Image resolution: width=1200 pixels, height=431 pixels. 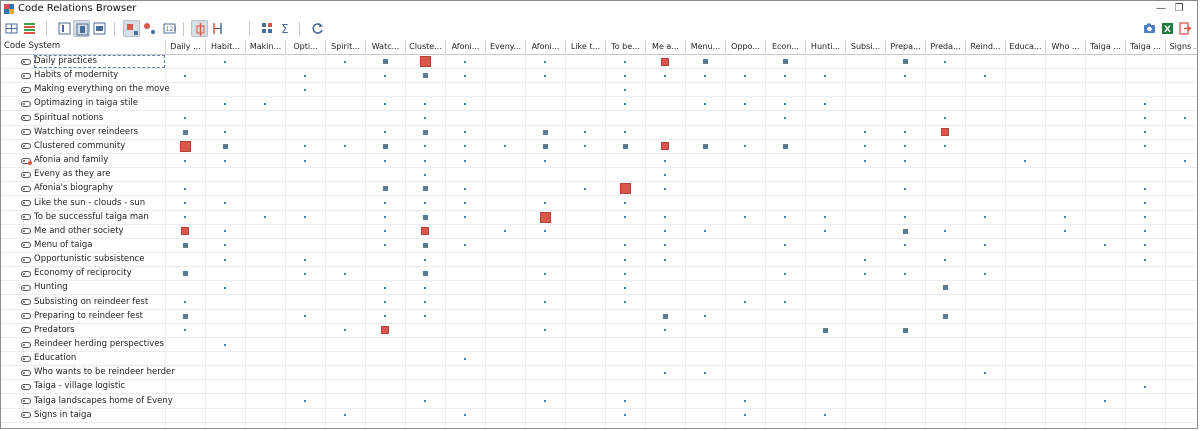 I want to click on expand-all-button, so click(x=11, y=28).